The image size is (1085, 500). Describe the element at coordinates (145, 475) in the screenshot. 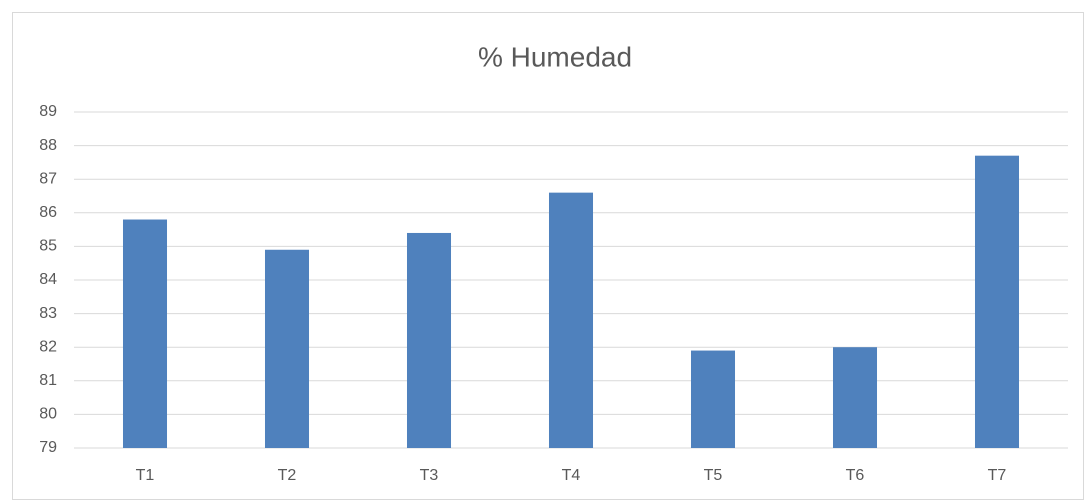

I see `x-tick-label: T1` at that location.